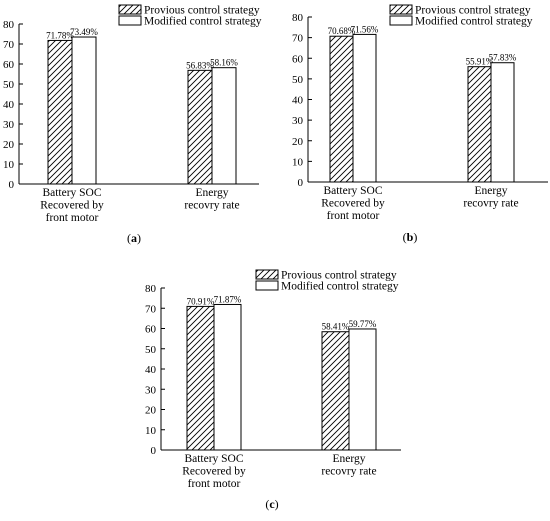  Describe the element at coordinates (336, 327) in the screenshot. I see `data-label: 58.41%` at that location.